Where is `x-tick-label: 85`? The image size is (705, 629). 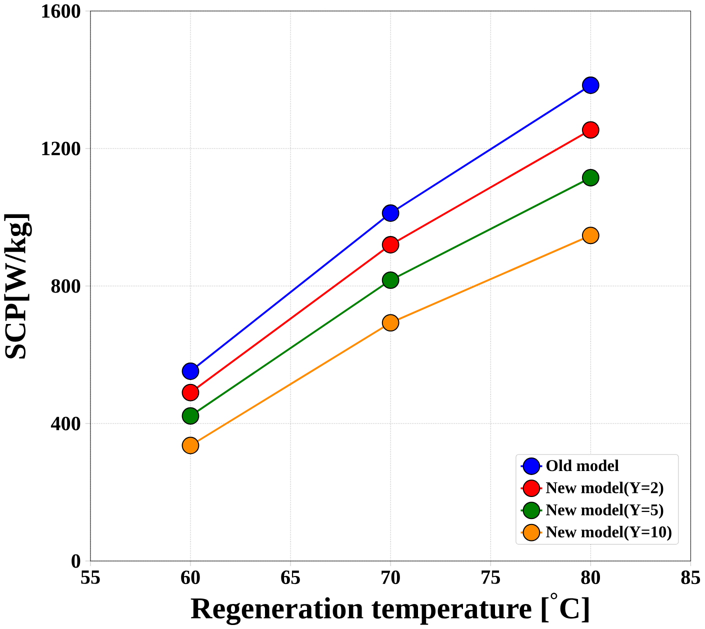 x-tick-label: 85 is located at coordinates (690, 577).